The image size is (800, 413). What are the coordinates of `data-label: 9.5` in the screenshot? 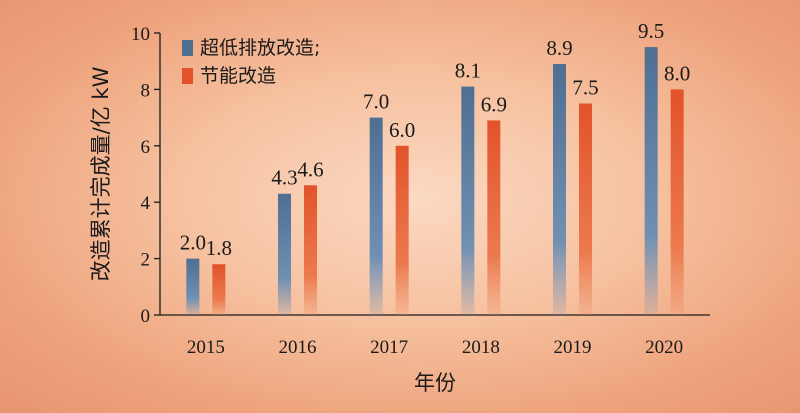 It's located at (651, 31).